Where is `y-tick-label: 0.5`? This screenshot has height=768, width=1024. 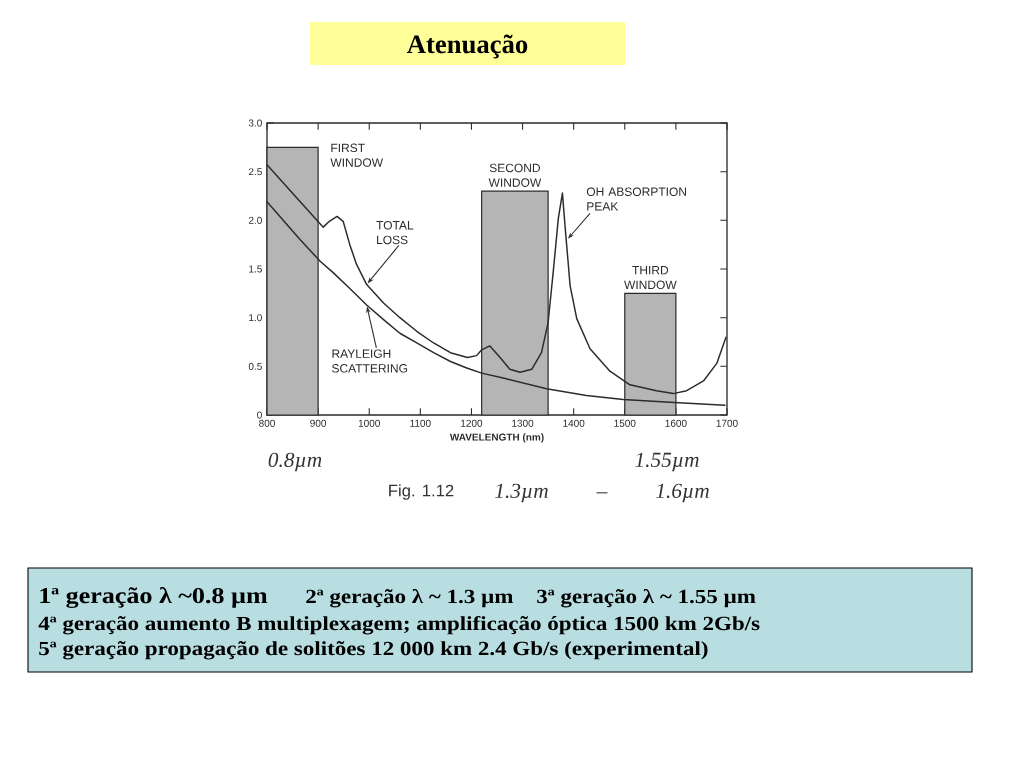
y-tick-label: 0.5 is located at coordinates (255, 366).